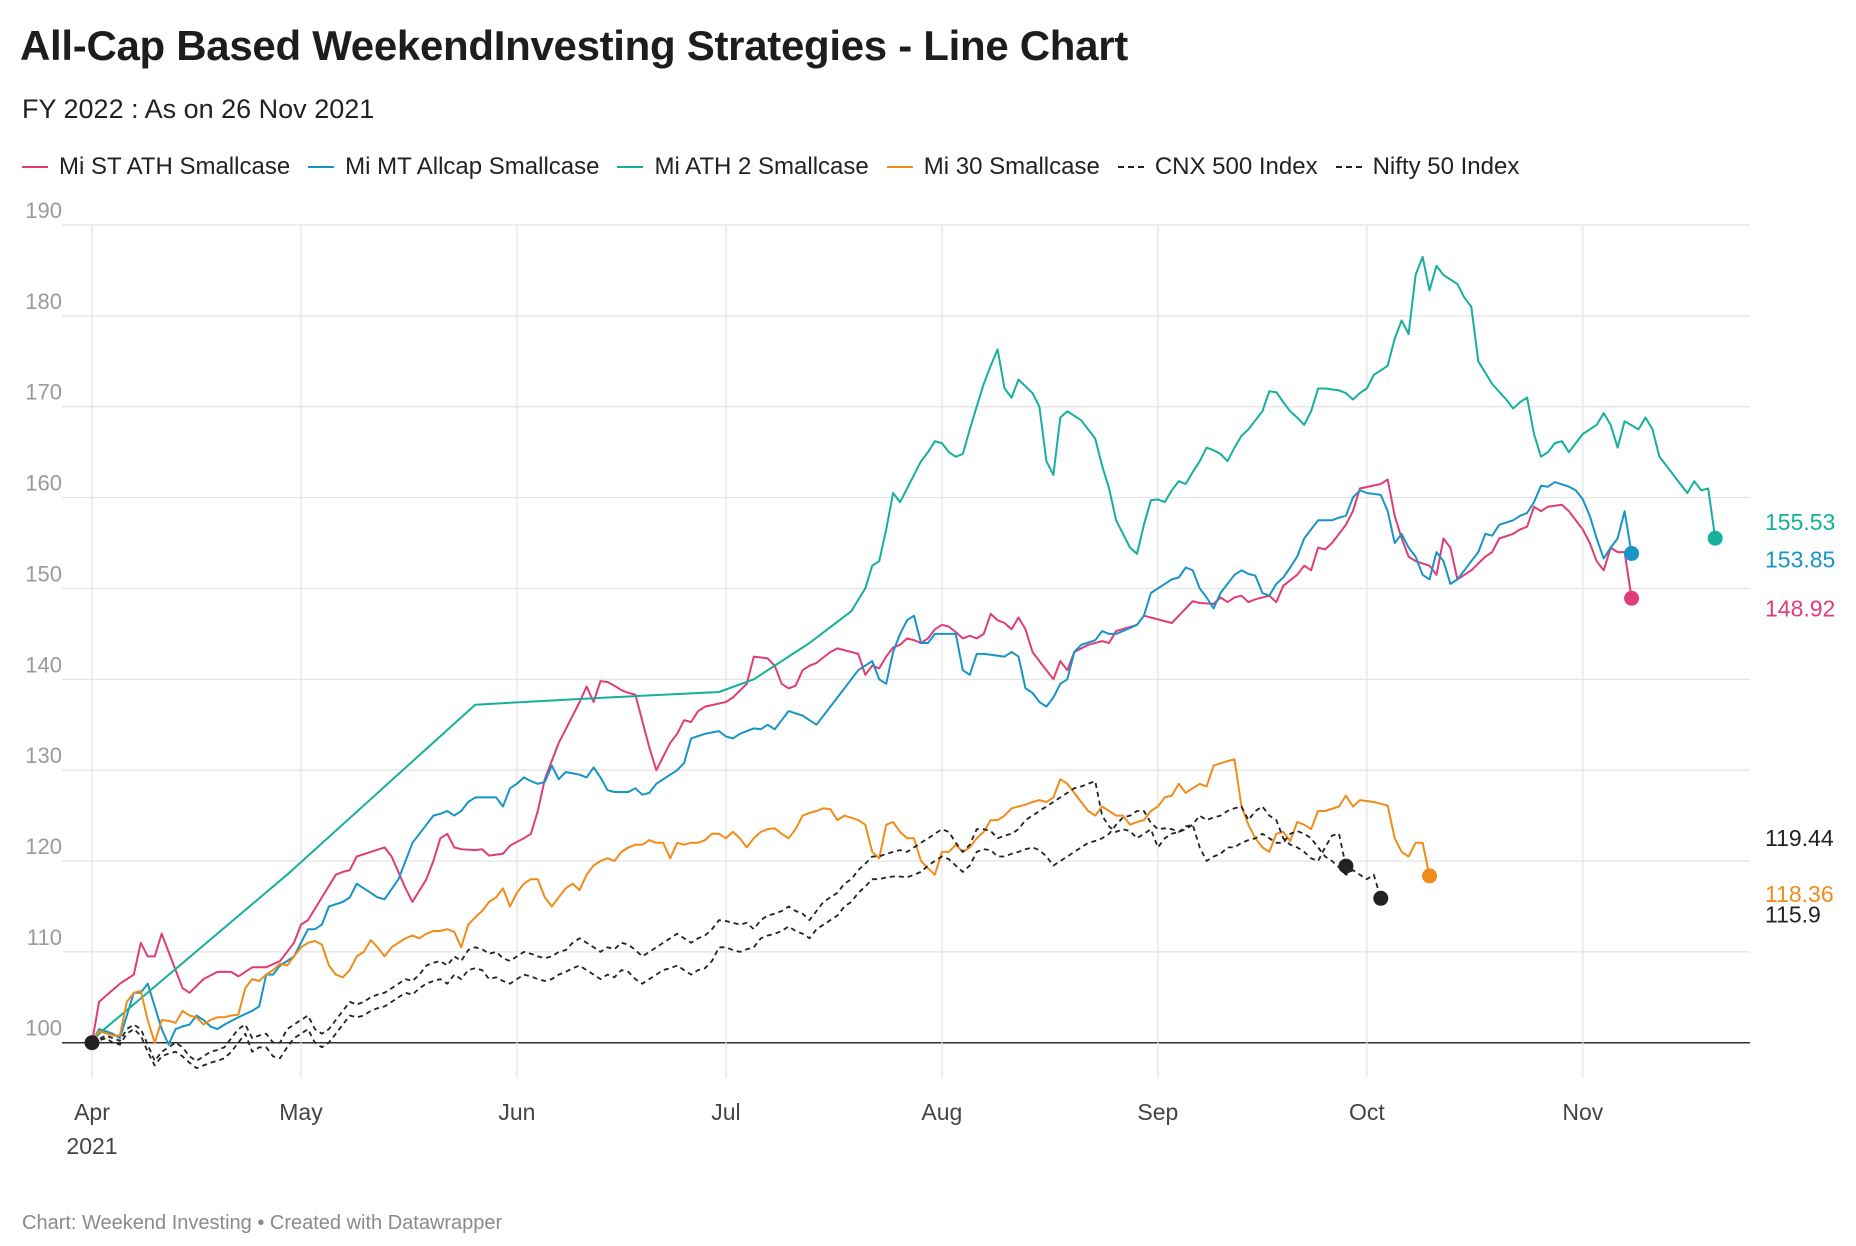  I want to click on legend-item-1: Mi MT Allcap Smallcase, so click(453, 167).